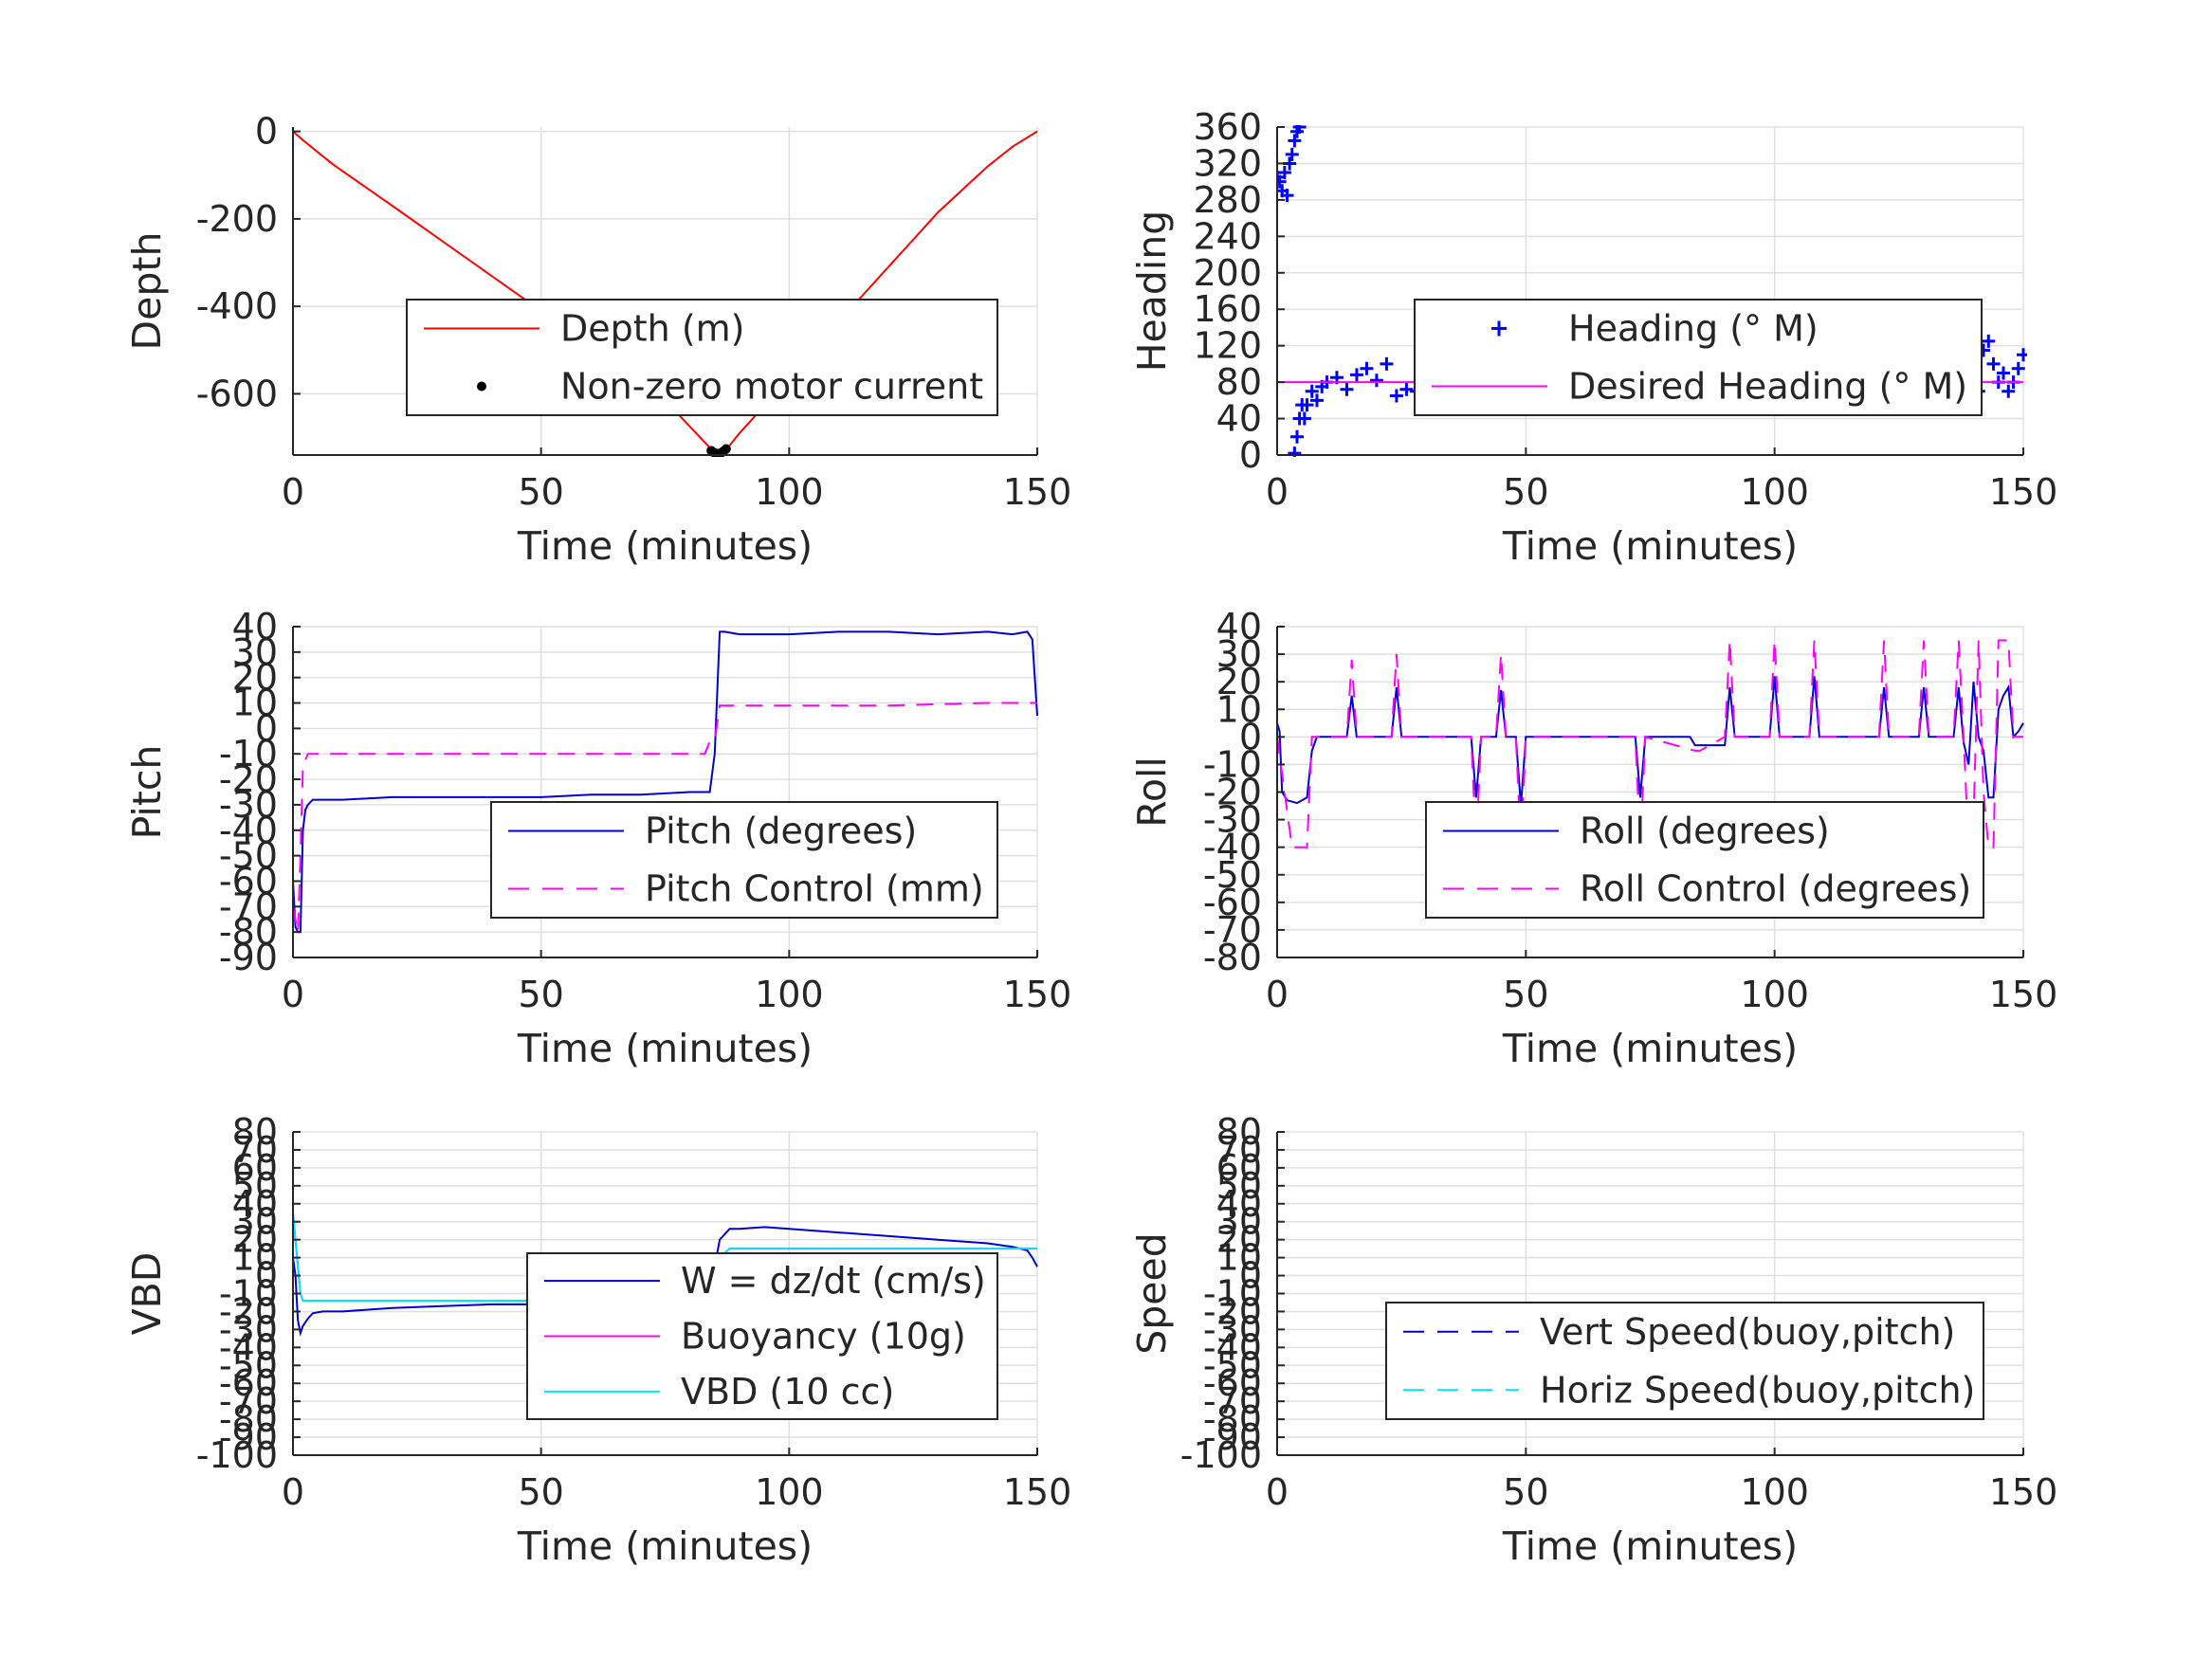 The width and height of the screenshot is (2212, 1659). I want to click on legend: Roll (degrees) Roll Control (degrees), so click(1704, 860).